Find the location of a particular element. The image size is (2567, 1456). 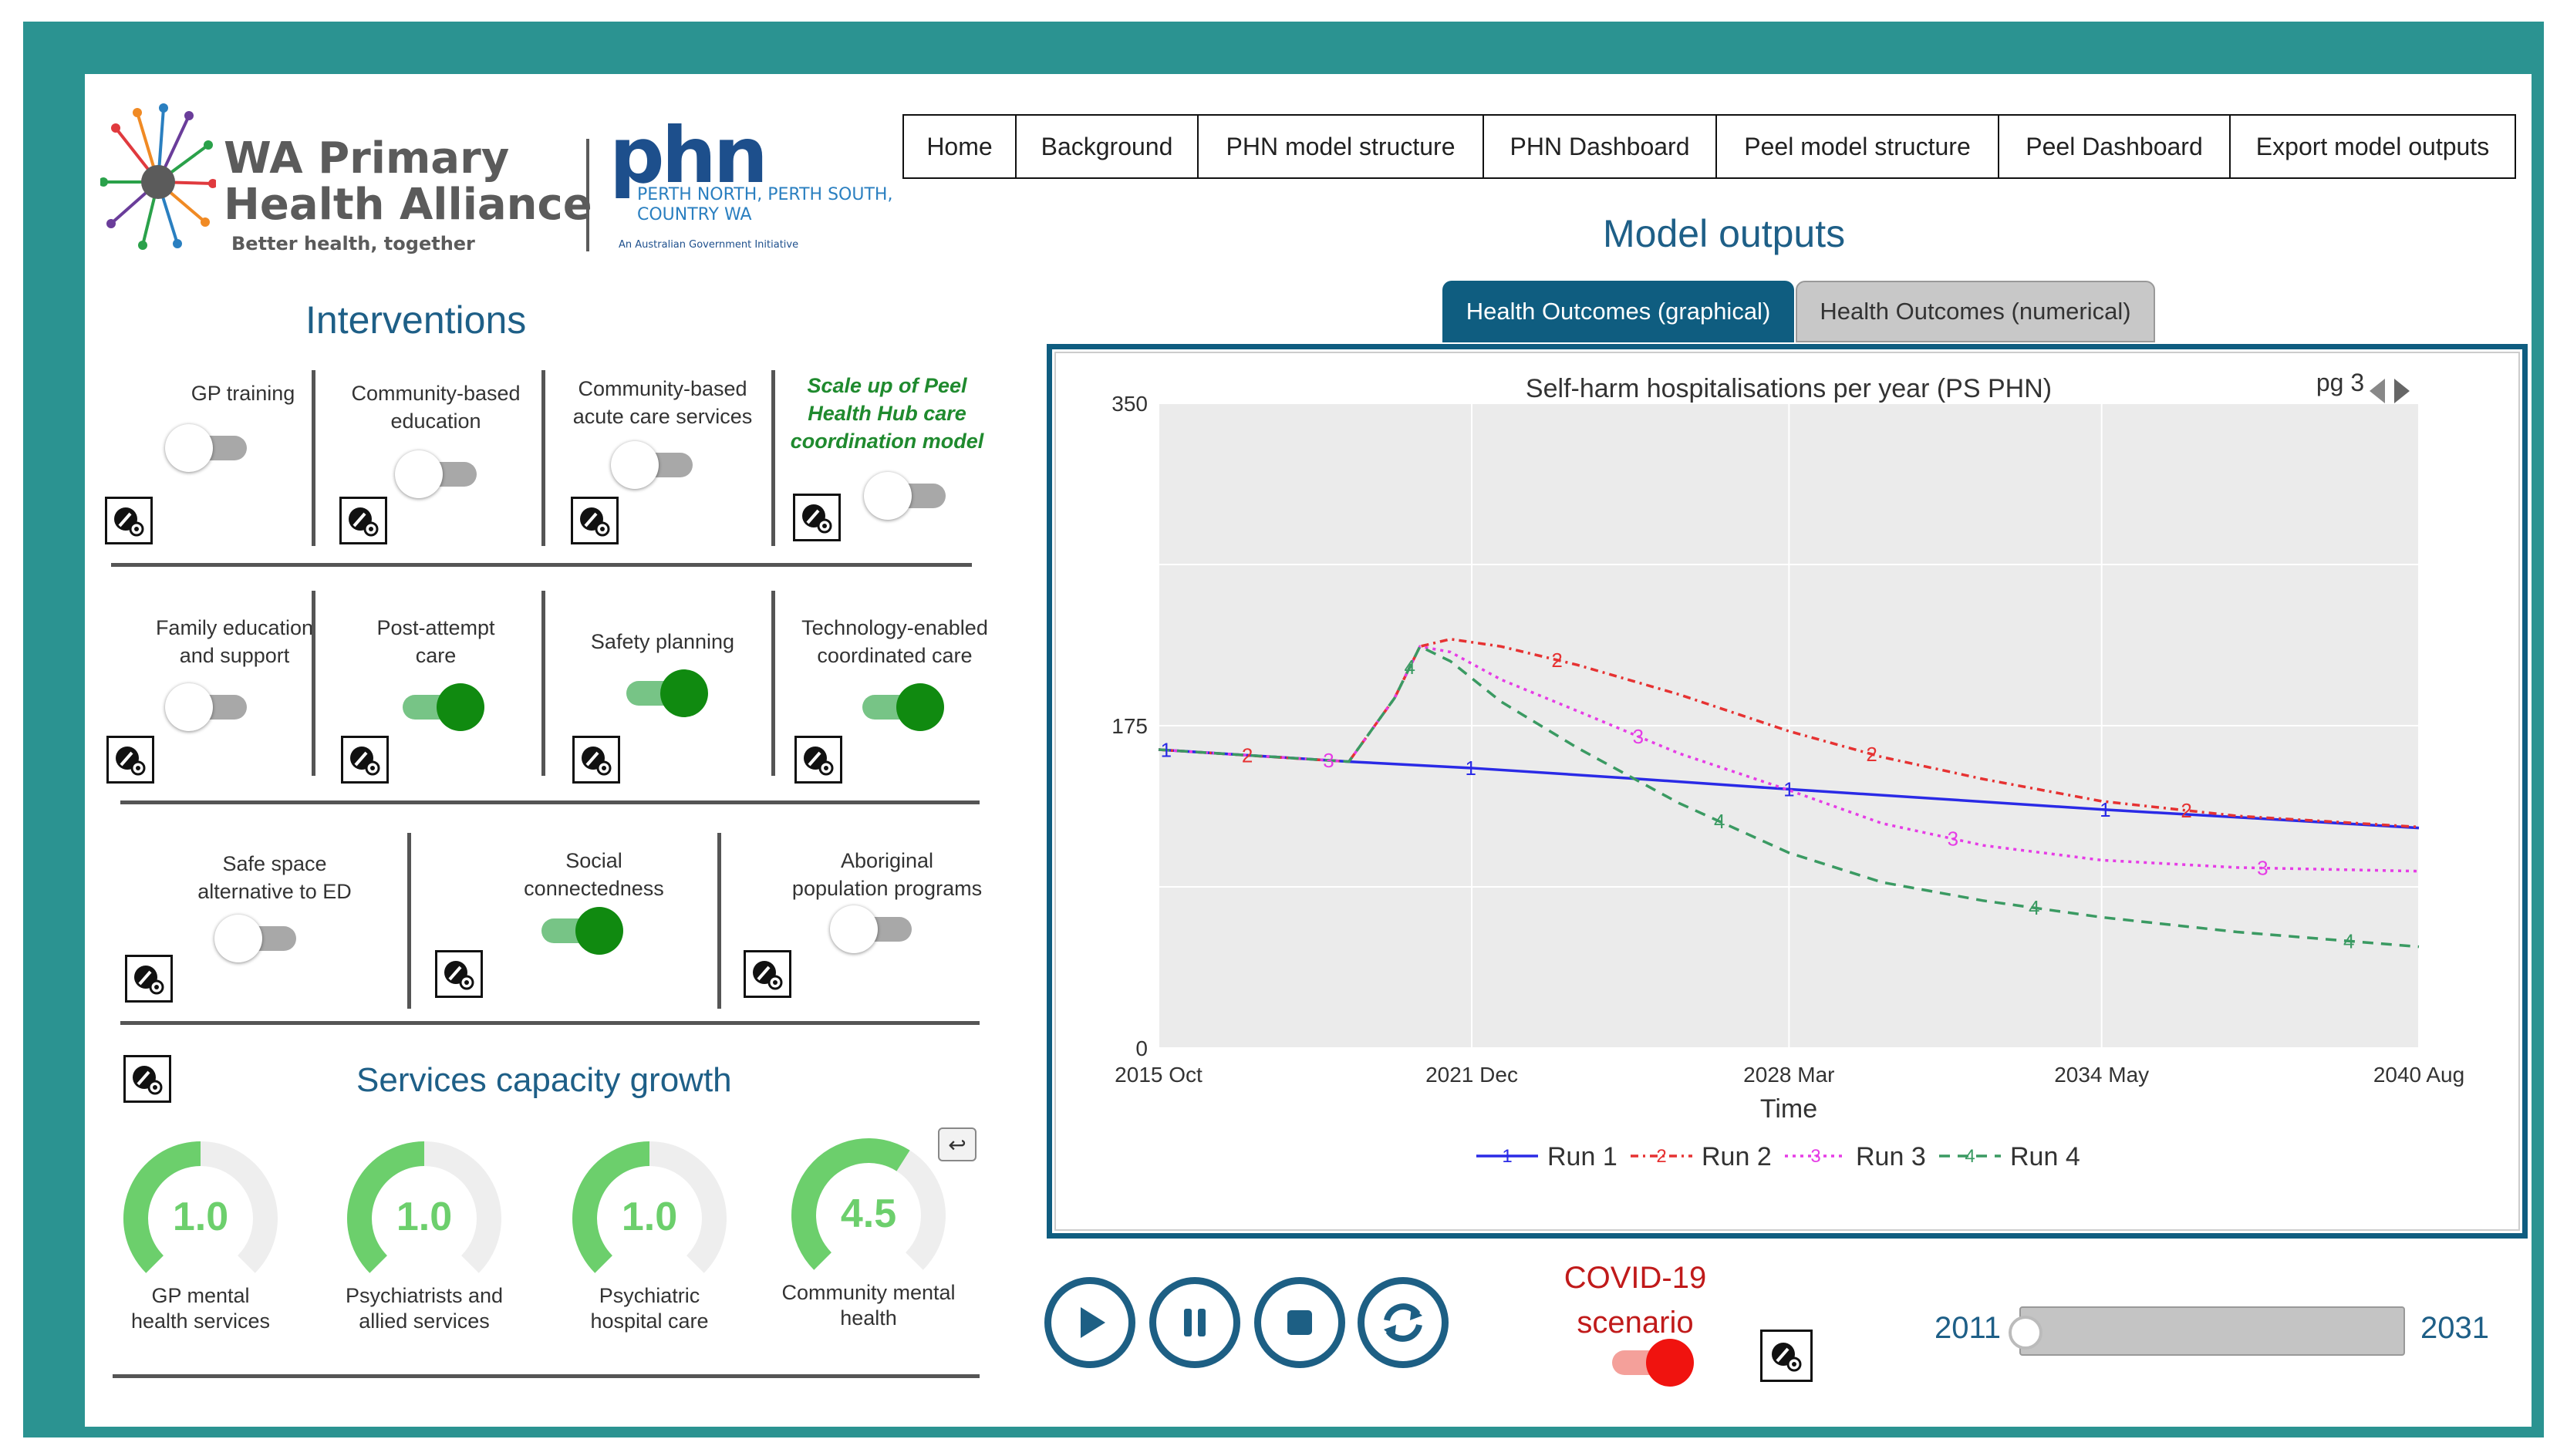

series-marker: 1 is located at coordinates (1166, 751).